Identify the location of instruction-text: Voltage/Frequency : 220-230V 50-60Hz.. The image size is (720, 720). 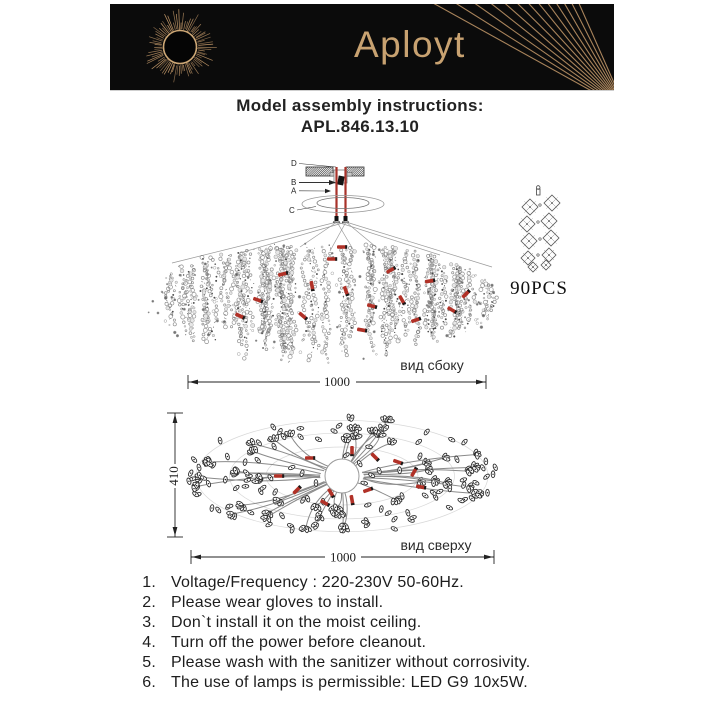
(317, 582).